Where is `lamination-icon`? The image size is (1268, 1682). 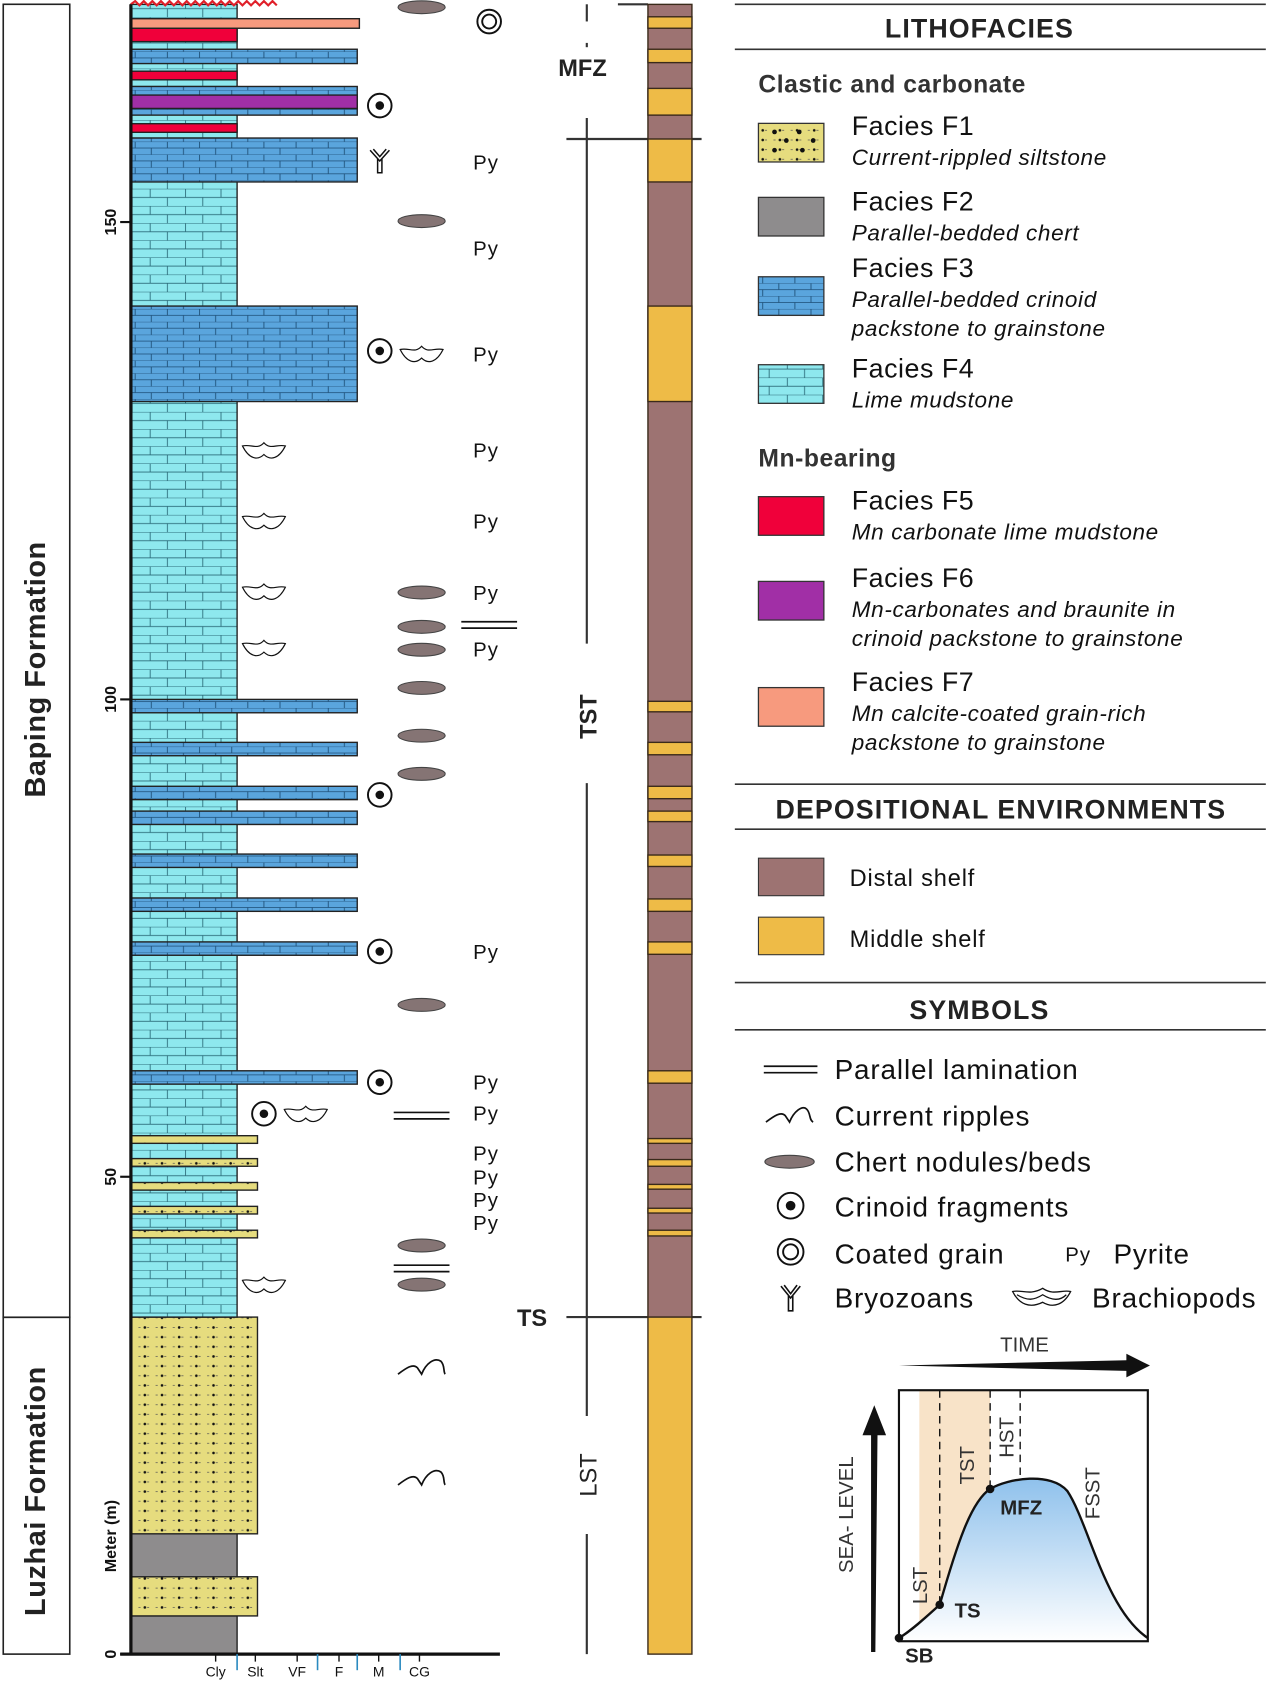 lamination-icon is located at coordinates (489, 625).